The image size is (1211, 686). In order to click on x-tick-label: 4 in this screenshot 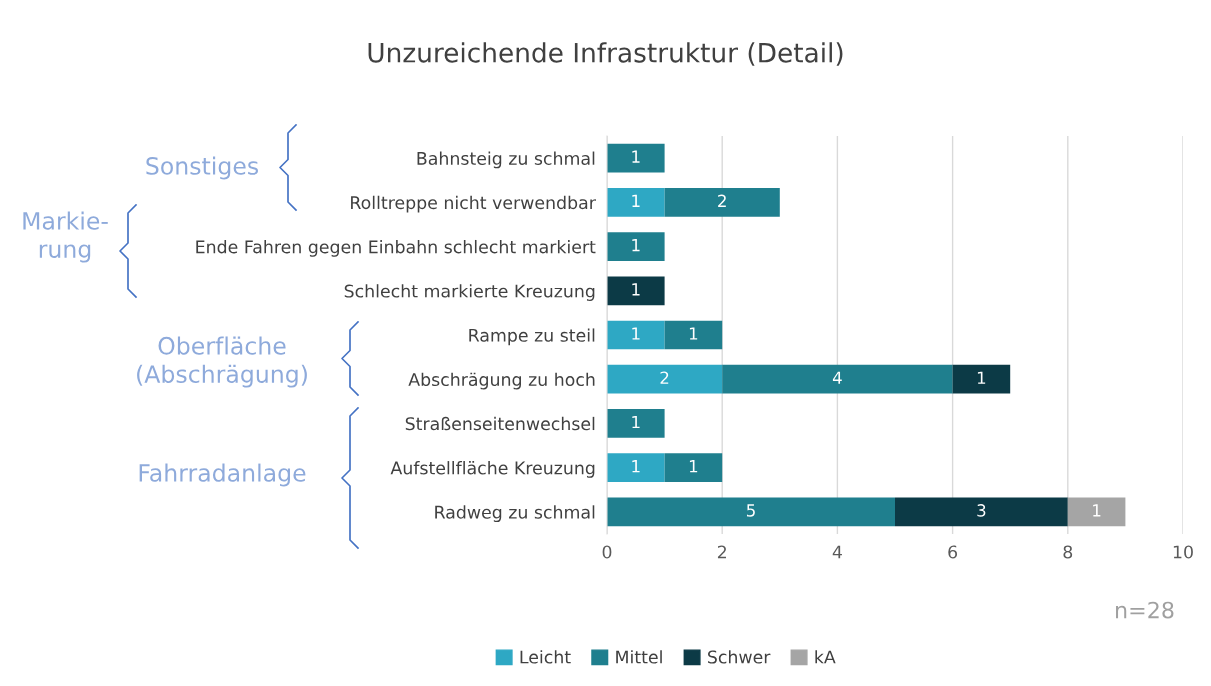, I will do `click(837, 552)`.